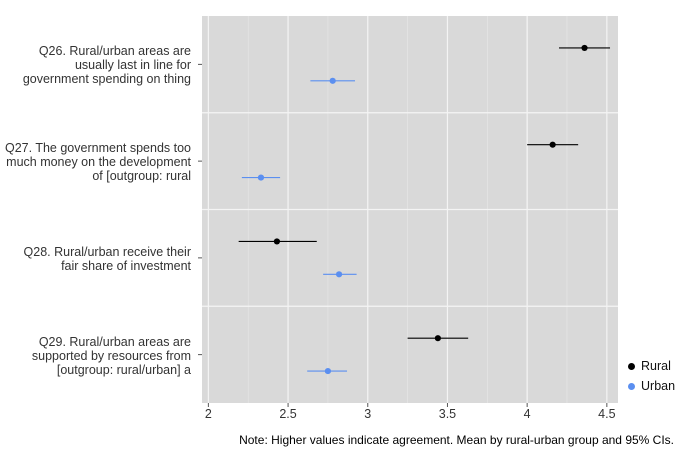  What do you see at coordinates (527, 414) in the screenshot?
I see `x-tick-label: 4` at bounding box center [527, 414].